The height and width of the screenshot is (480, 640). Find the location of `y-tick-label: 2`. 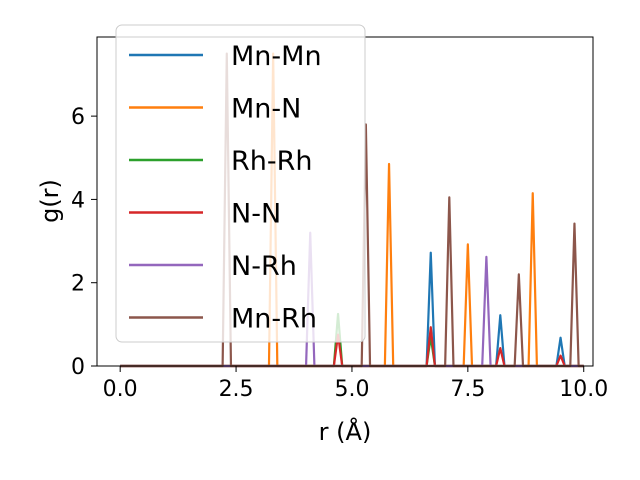

y-tick-label: 2 is located at coordinates (78, 284).